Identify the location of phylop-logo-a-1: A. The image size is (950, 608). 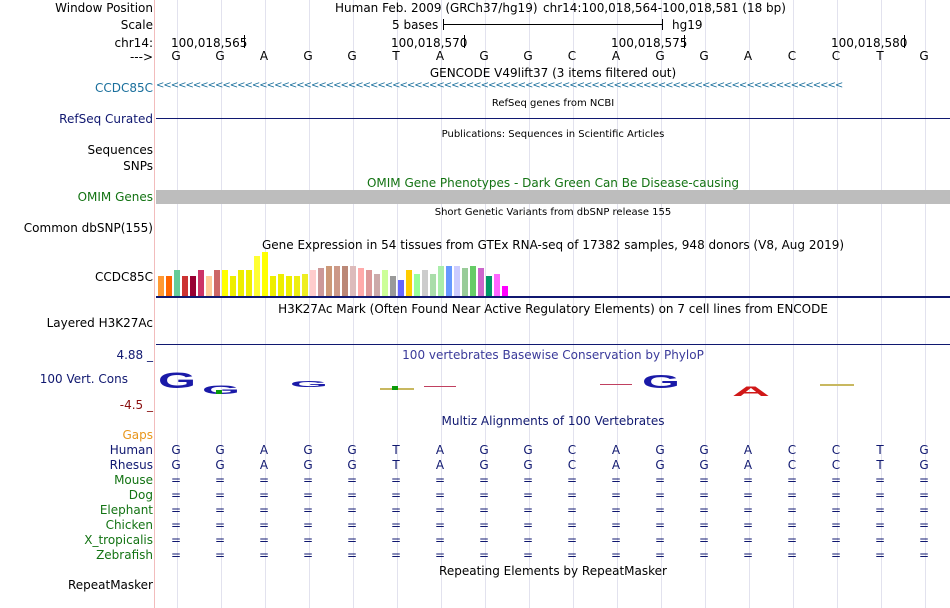
(751, 391).